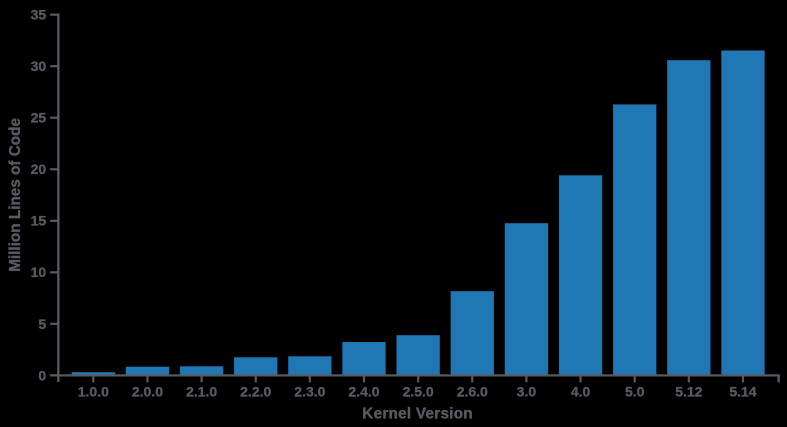 The width and height of the screenshot is (787, 427). Describe the element at coordinates (581, 392) in the screenshot. I see `svg-text: 4.0` at that location.